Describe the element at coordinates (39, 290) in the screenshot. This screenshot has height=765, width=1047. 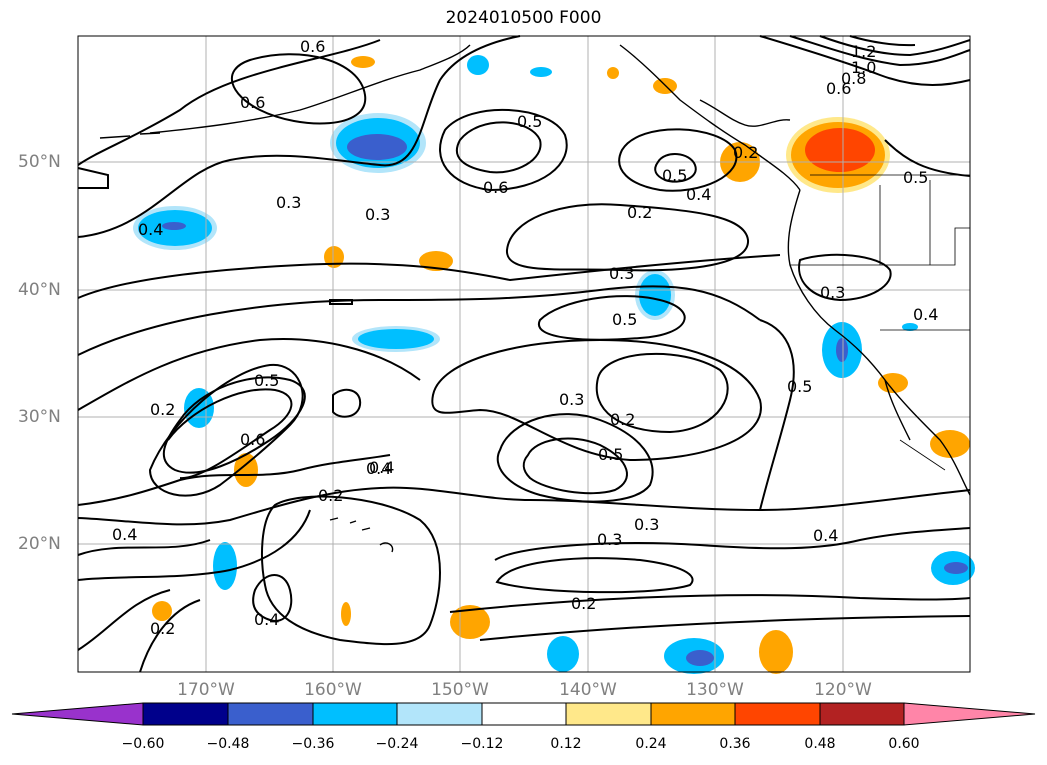
I see `lat-label: 40°N` at that location.